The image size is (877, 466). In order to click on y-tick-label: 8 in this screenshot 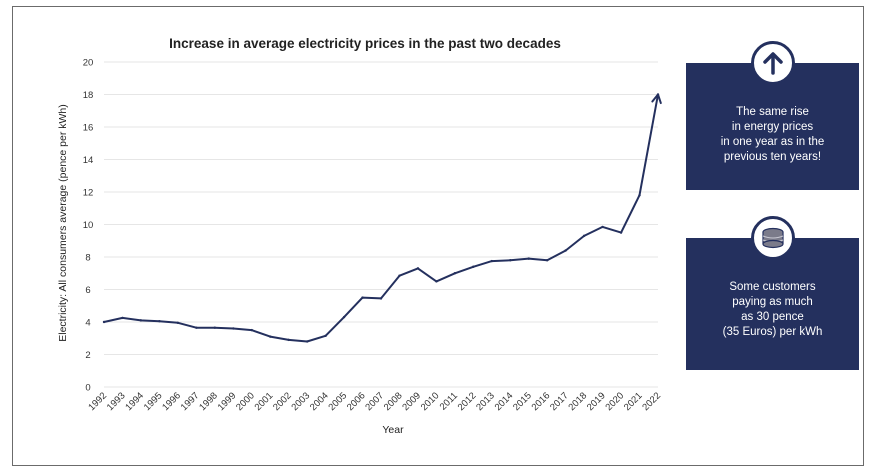, I will do `click(87, 258)`.